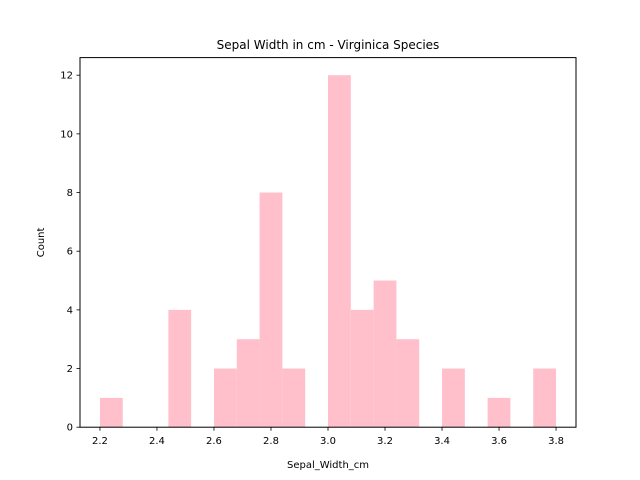 This screenshot has width=640, height=480. I want to click on y-tick-label: 0, so click(70, 428).